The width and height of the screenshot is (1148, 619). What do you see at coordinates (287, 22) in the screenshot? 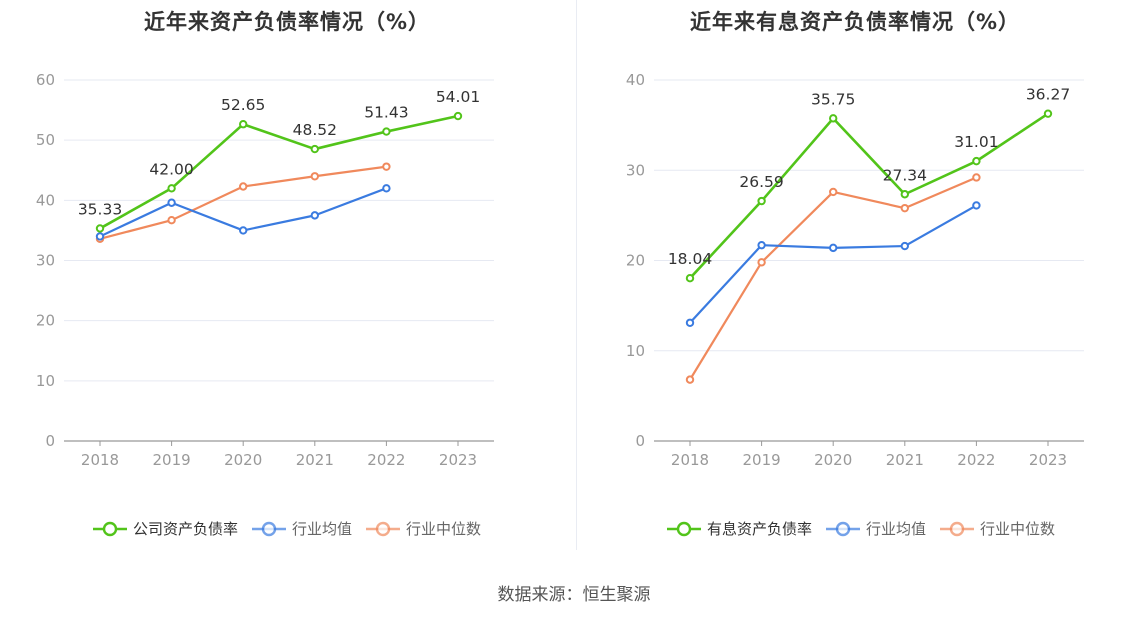
I see `chart-title: 近年来资产负债率情况（%）` at bounding box center [287, 22].